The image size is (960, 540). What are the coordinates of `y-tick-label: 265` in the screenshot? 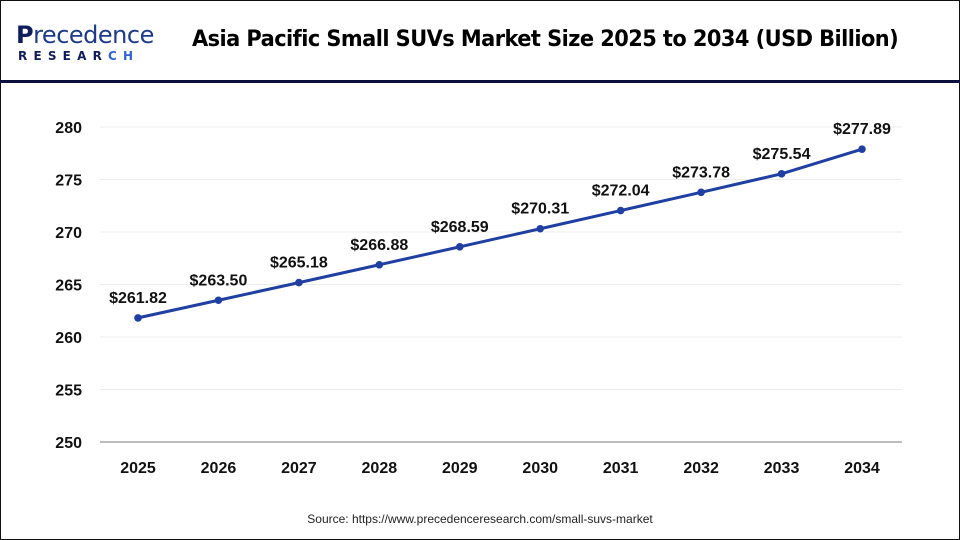 It's located at (68, 286).